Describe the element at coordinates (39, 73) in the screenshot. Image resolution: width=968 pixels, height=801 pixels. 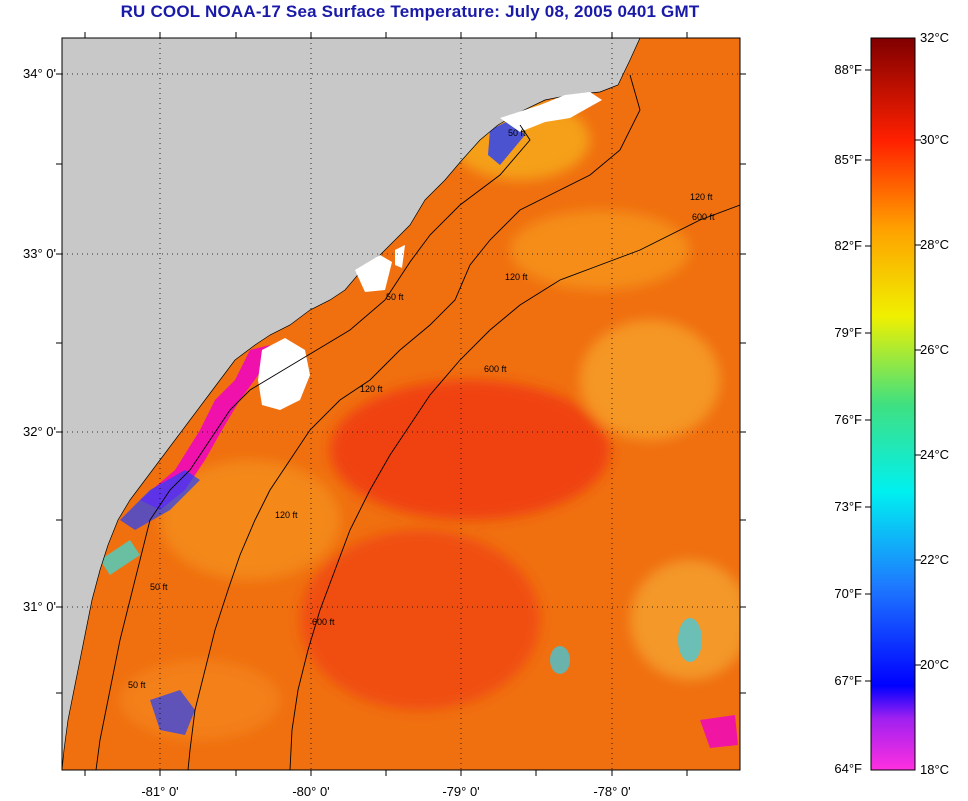
I see `latitude-label: 34° 0'` at that location.